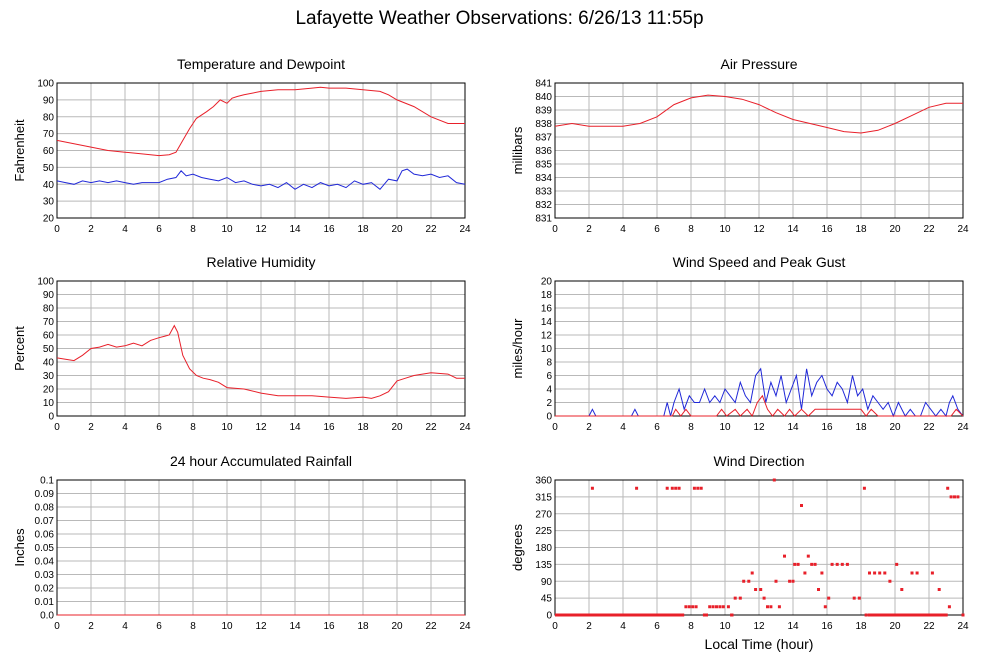 The image size is (999, 659). Describe the element at coordinates (193, 229) in the screenshot. I see `x-tick-label: 8` at that location.